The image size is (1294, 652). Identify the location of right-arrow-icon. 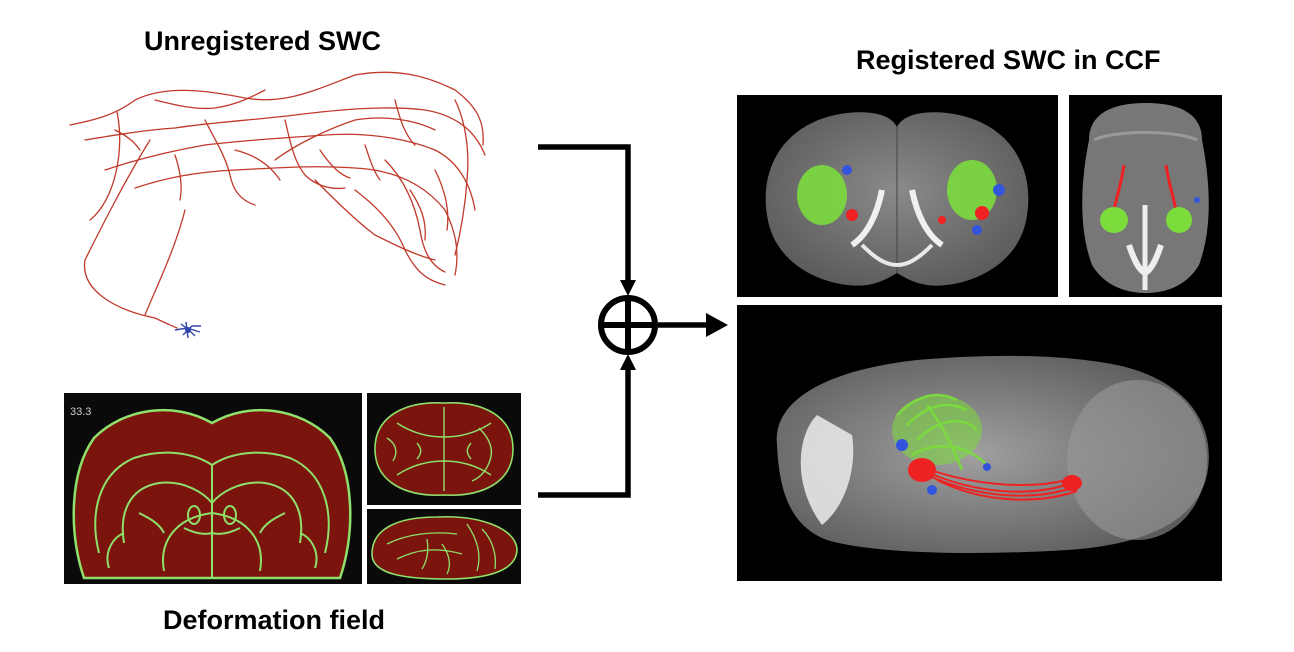
(717, 325).